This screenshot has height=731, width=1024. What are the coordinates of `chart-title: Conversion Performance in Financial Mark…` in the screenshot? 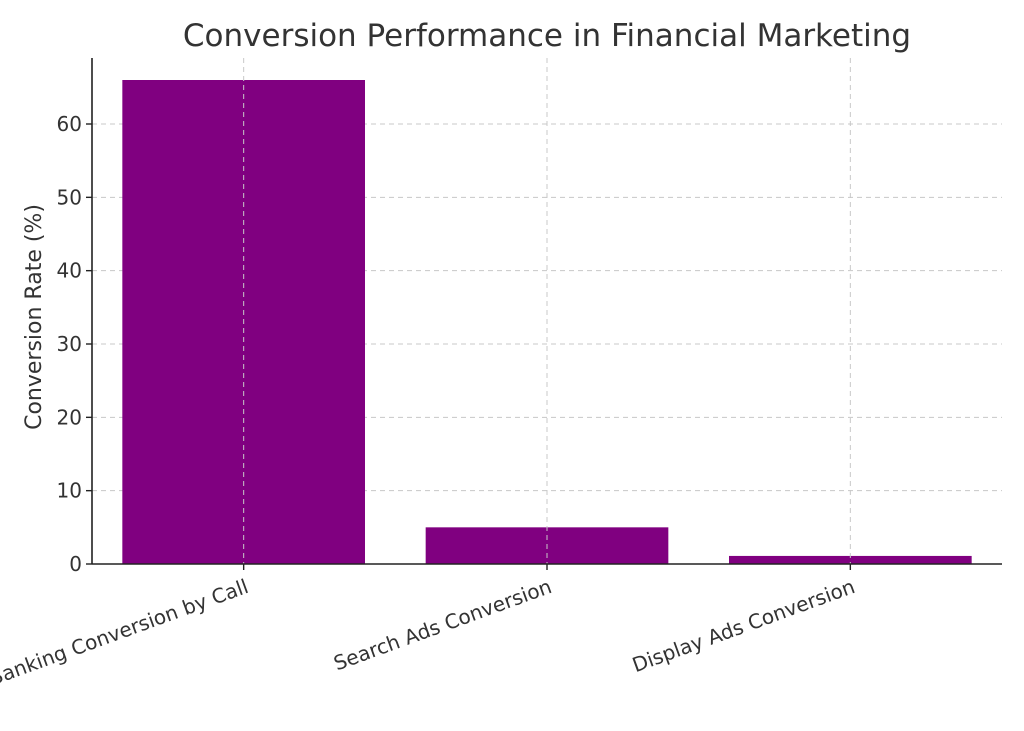 It's located at (547, 36).